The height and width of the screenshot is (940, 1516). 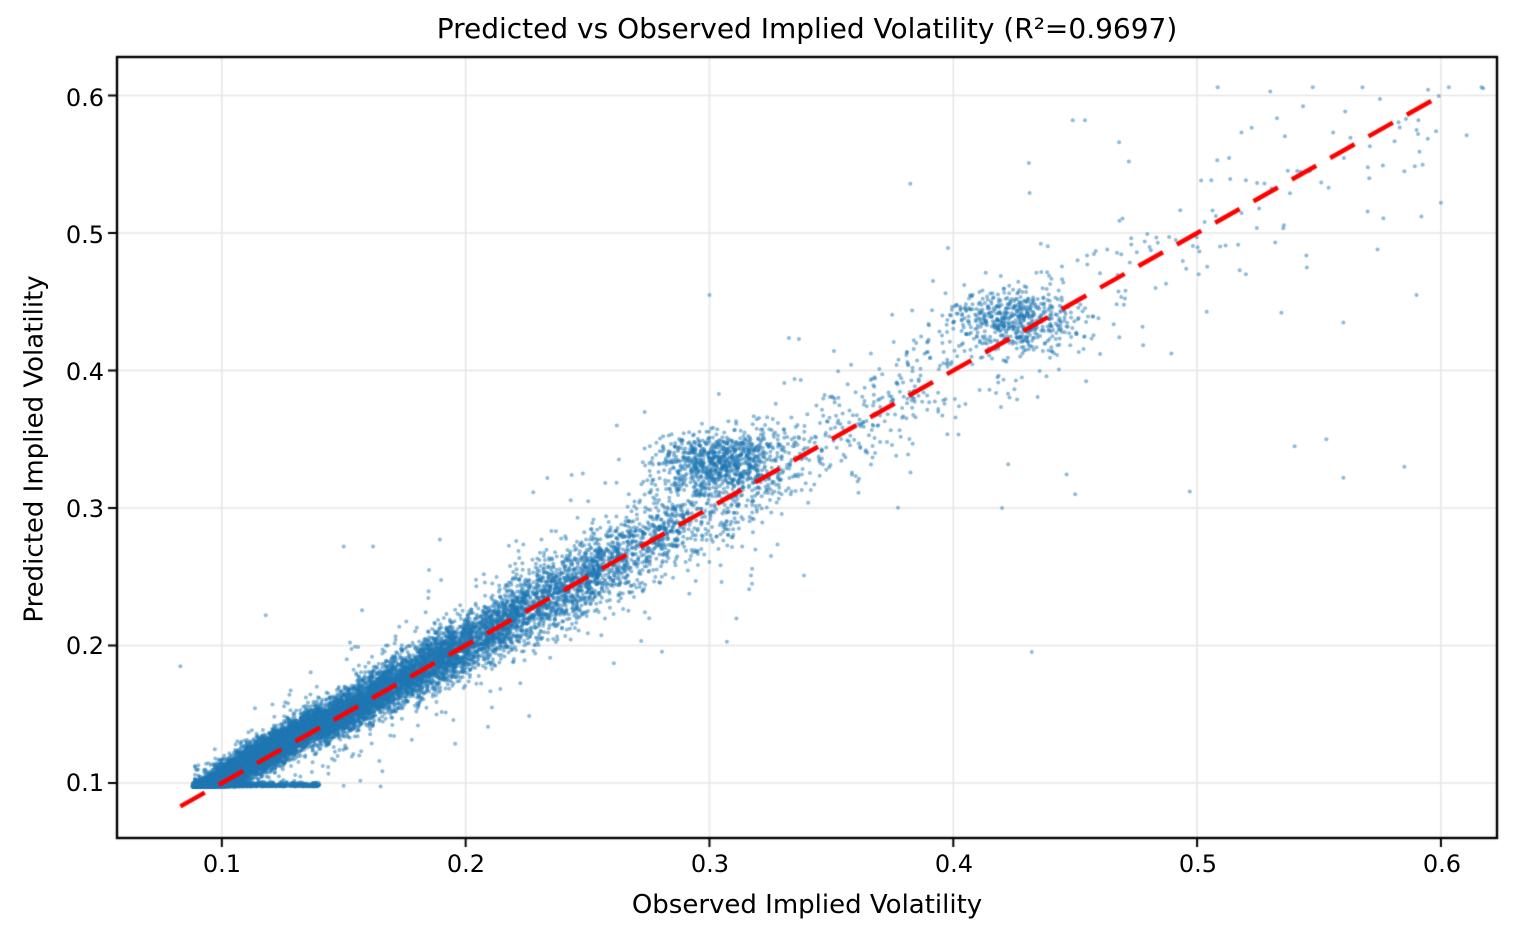 I want to click on y-tick-0.4: 0.4, so click(x=84, y=372).